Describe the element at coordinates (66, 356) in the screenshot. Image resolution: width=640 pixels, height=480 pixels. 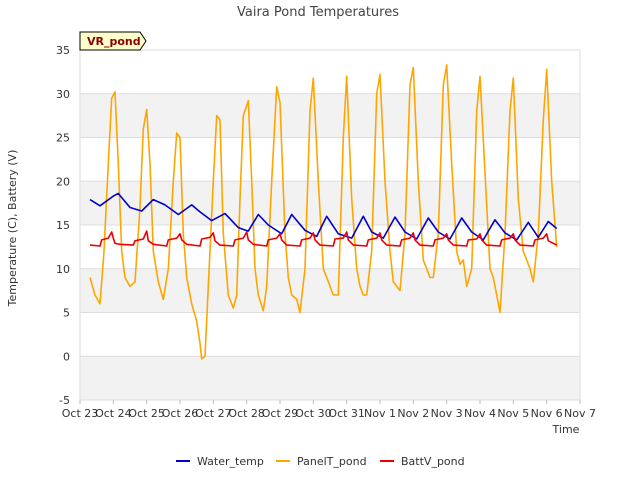
I see `y-tick-label: 0` at that location.